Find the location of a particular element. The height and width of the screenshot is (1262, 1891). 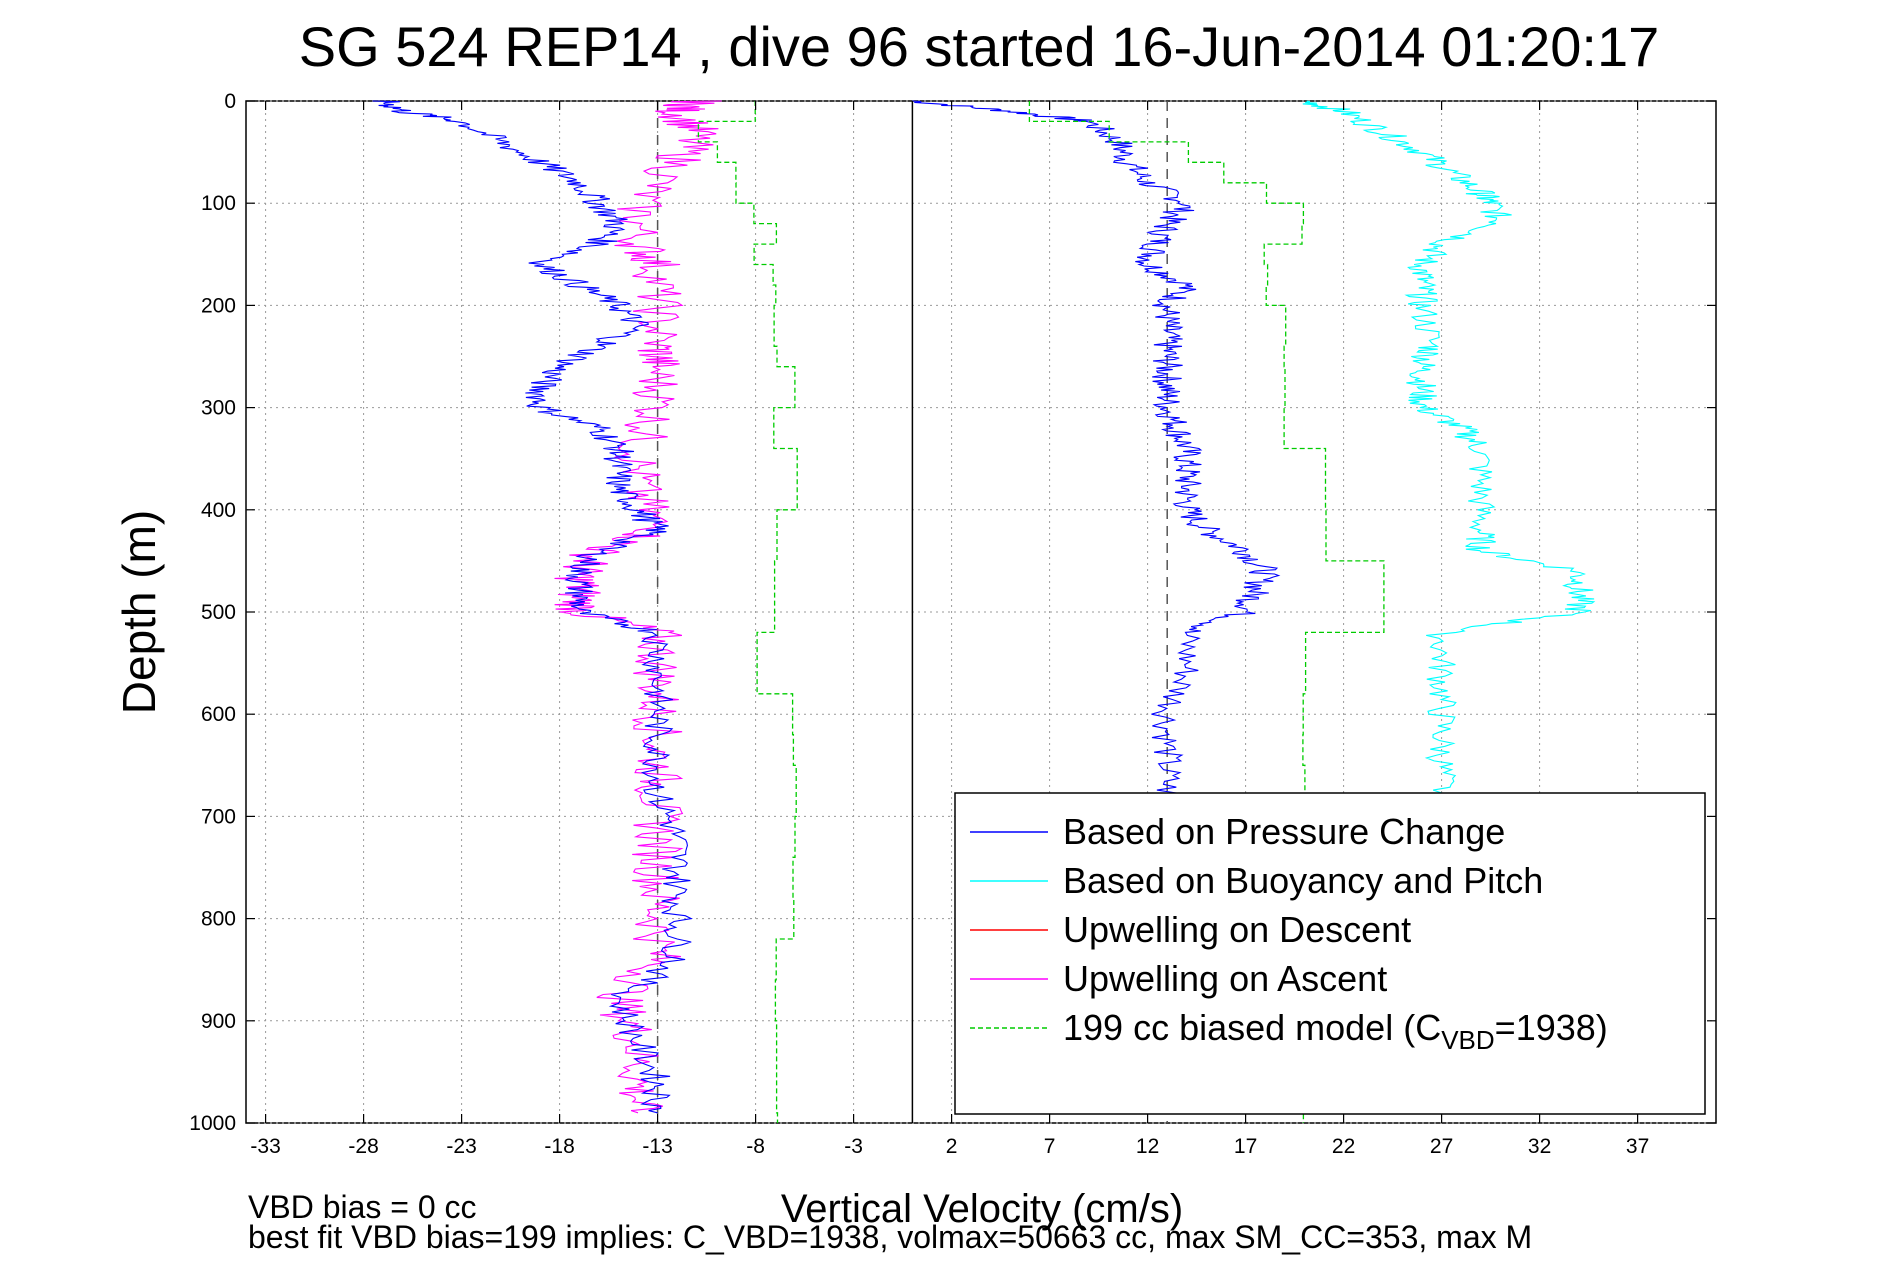

y-axis-label: Depth (m) is located at coordinates (139, 612).